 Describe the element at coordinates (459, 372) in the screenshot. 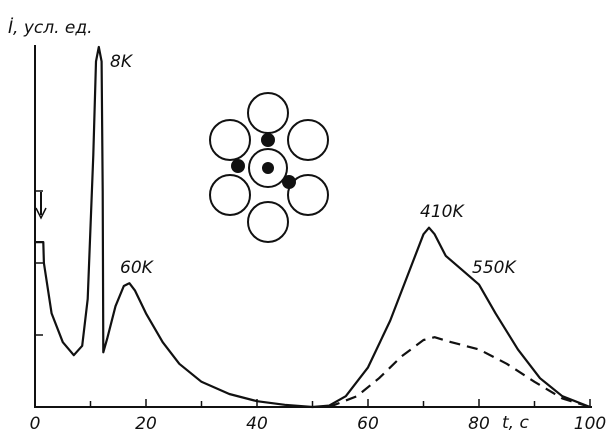

I see `curve` at that location.